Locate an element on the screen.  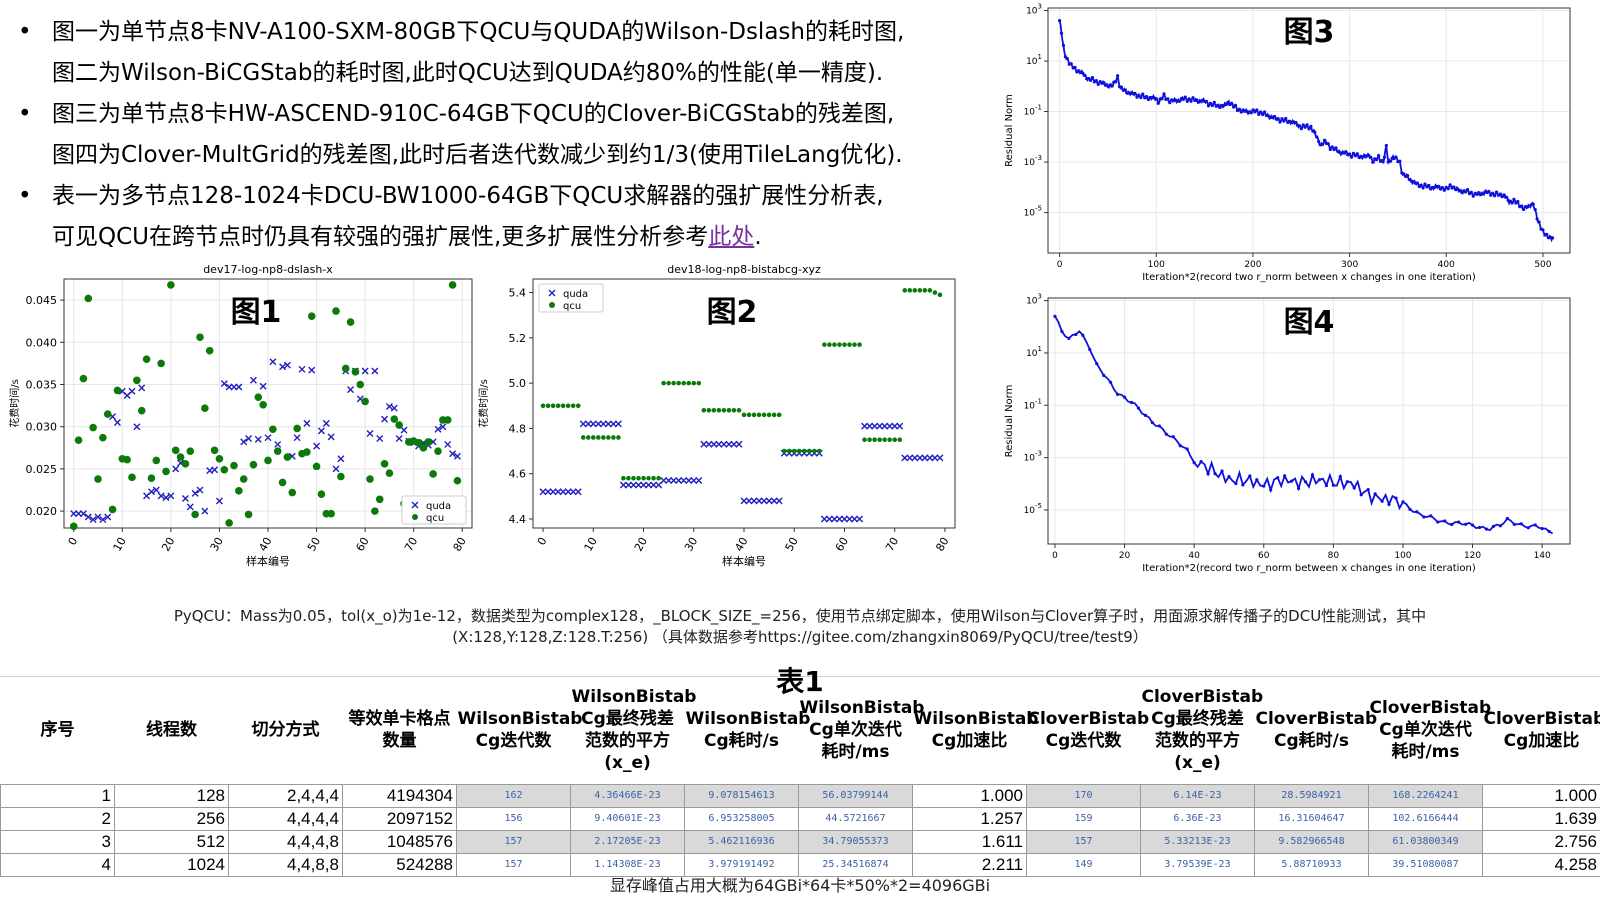
table-cell: 159 is located at coordinates (1083, 818).